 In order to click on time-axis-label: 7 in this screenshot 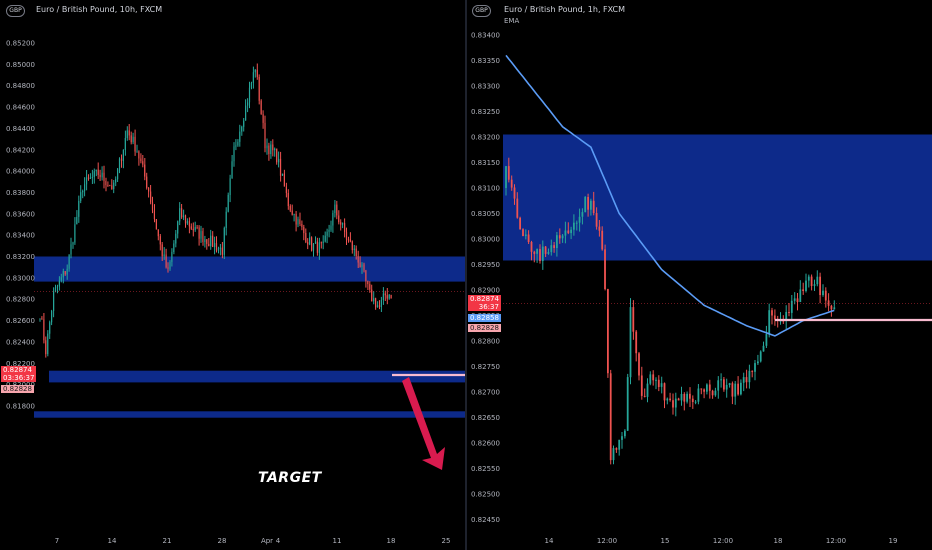, I will do `click(57, 541)`.